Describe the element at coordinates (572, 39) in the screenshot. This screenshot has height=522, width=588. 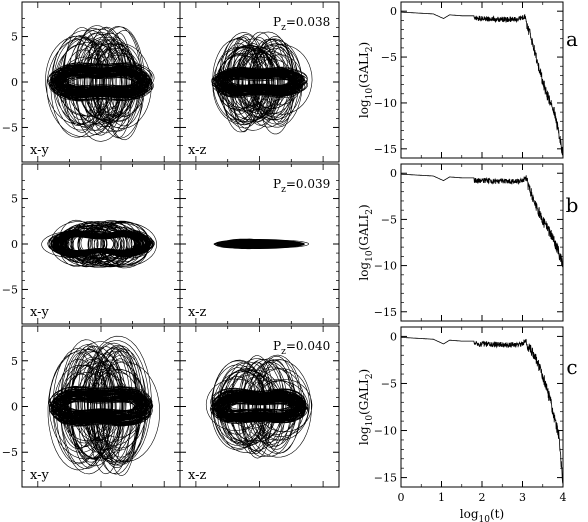
I see `row-label-a: a` at that location.